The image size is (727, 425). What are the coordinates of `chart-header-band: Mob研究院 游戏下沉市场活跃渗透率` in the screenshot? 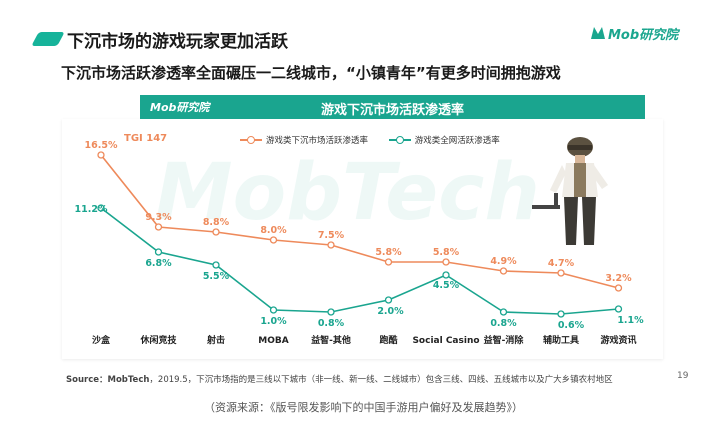 It's located at (392, 107).